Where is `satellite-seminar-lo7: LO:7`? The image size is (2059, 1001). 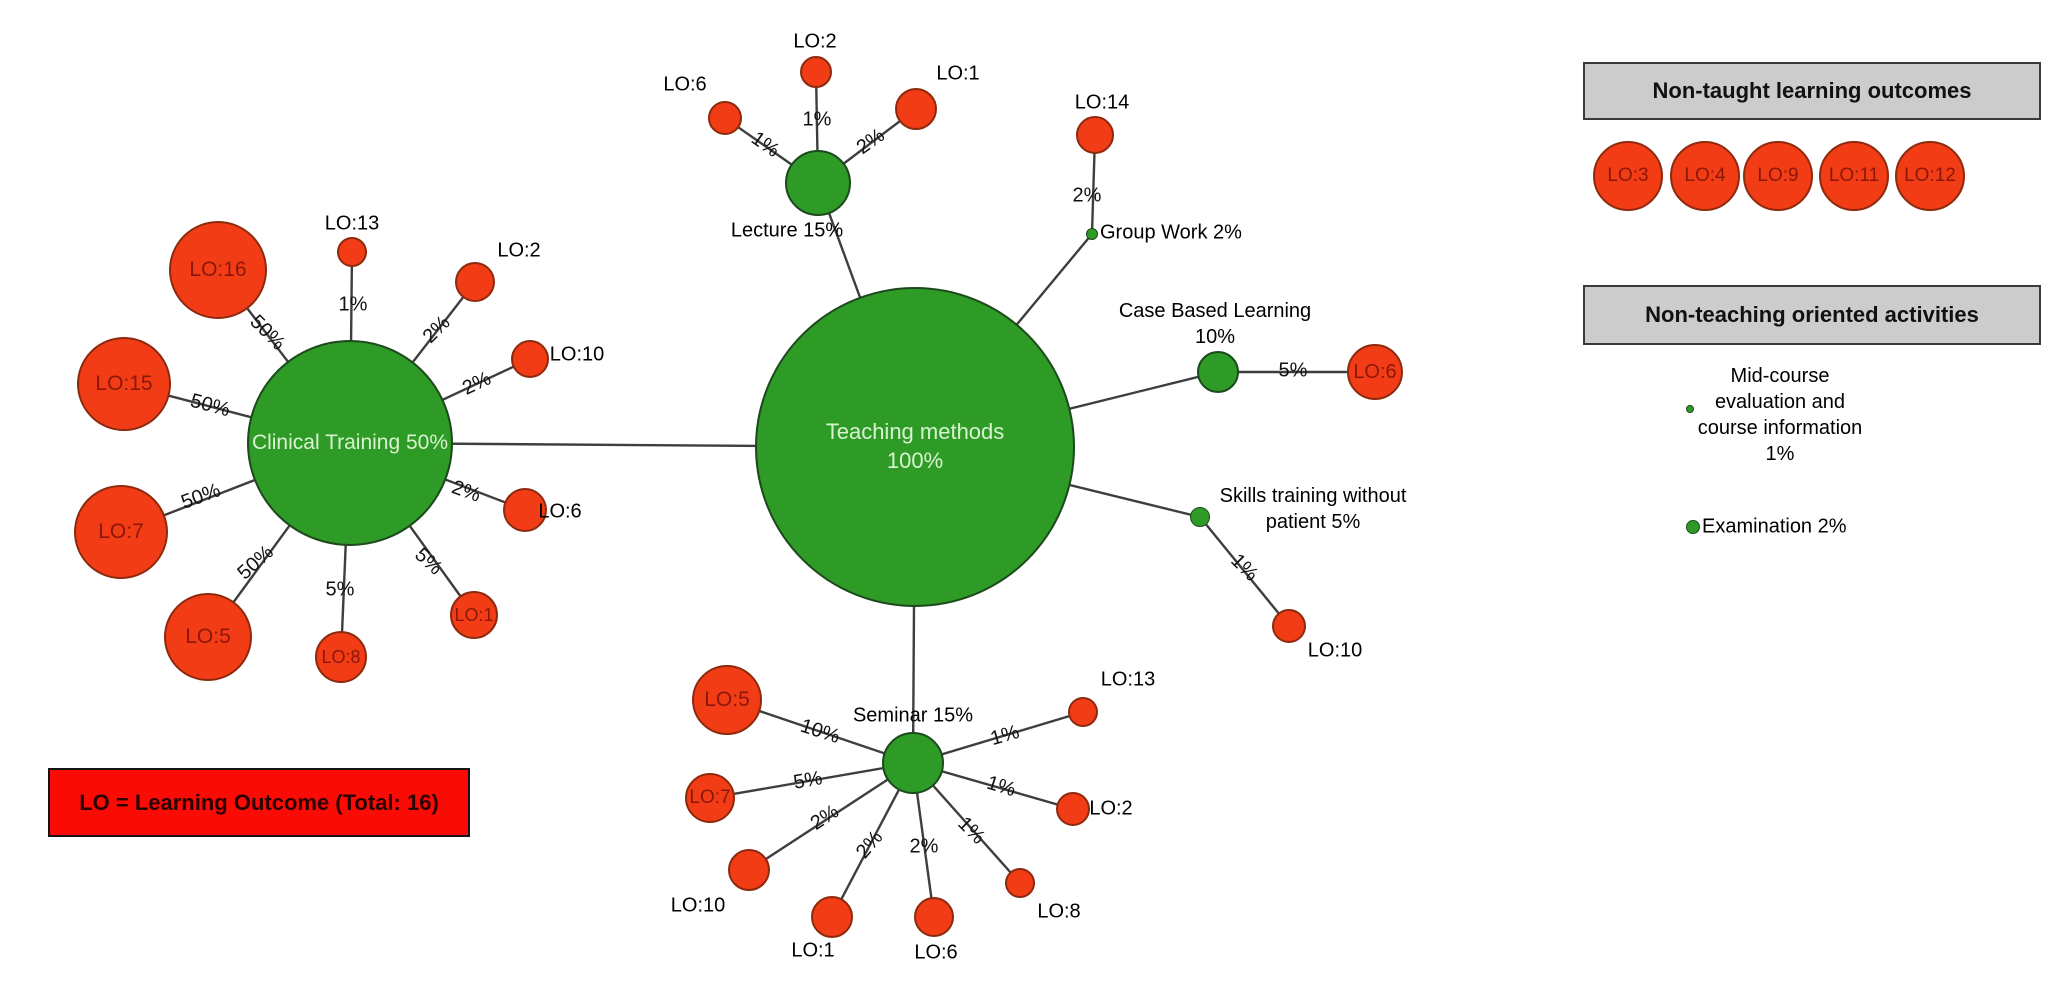 satellite-seminar-lo7: LO:7 is located at coordinates (710, 798).